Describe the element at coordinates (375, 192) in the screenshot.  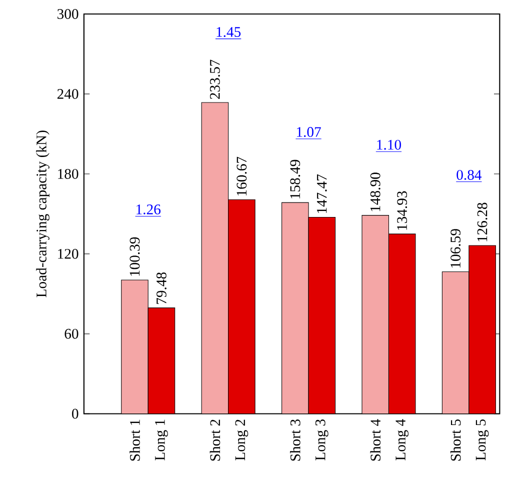
I see `data-label: 148.90` at that location.